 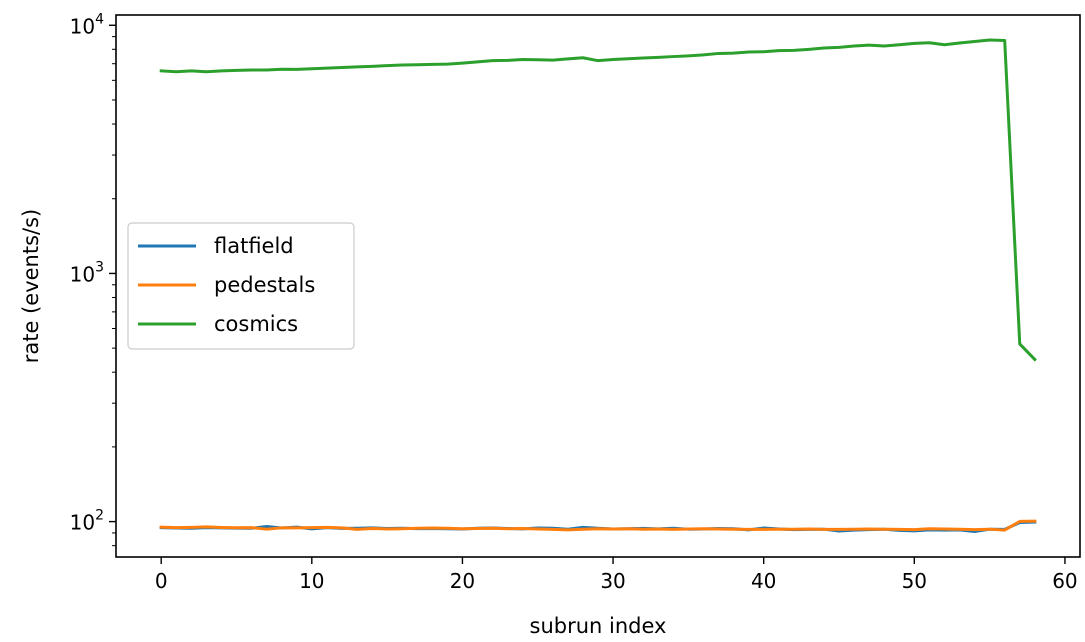 I want to click on x-tick-label: 10, so click(x=311, y=581).